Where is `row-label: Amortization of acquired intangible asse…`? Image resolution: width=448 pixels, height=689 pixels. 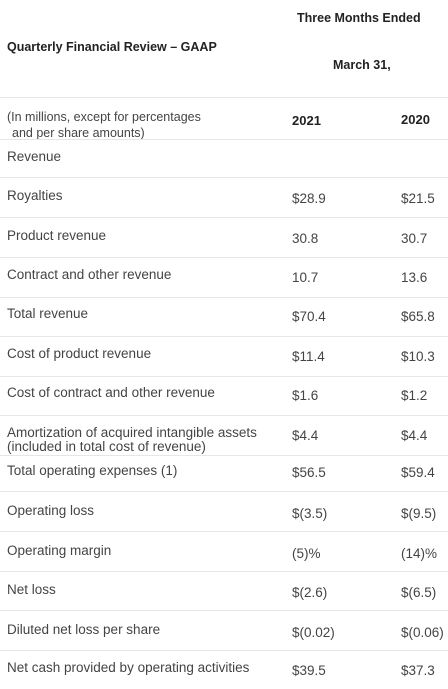
row-label: Amortization of acquired intangible asse… is located at coordinates (132, 432).